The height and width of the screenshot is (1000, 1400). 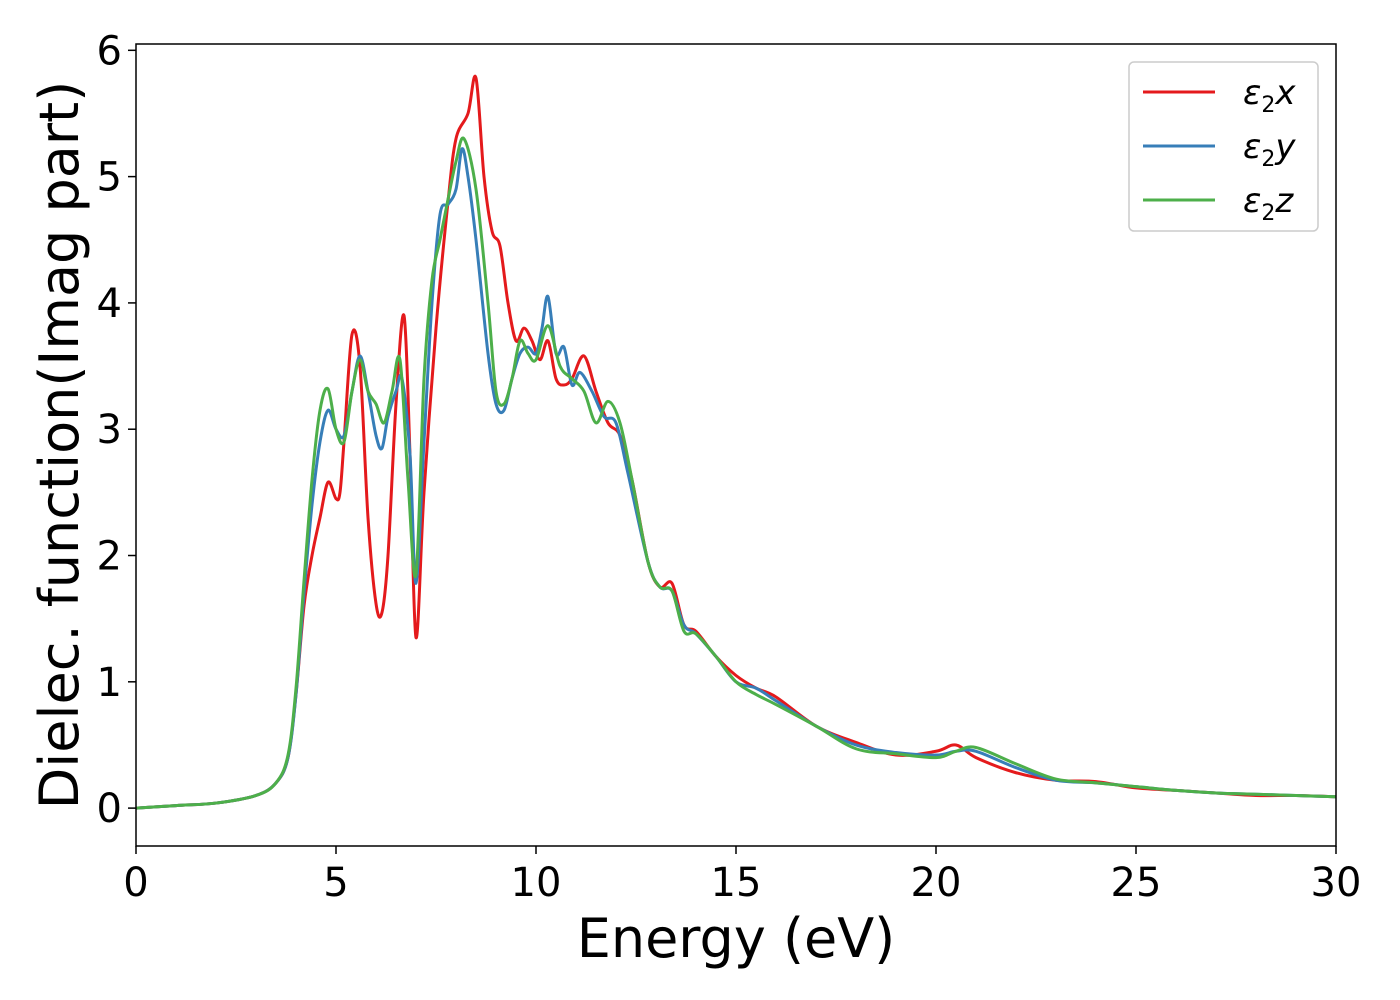 I want to click on x-tick-label: 0, so click(x=135, y=883).